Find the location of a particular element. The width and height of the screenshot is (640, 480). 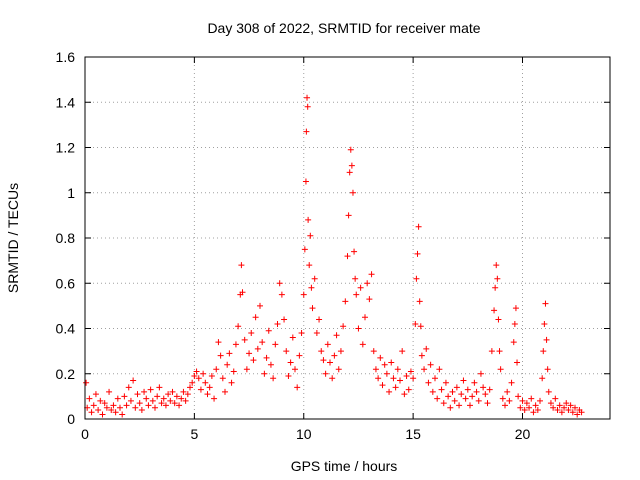

x-tick-label: 5 is located at coordinates (194, 434).